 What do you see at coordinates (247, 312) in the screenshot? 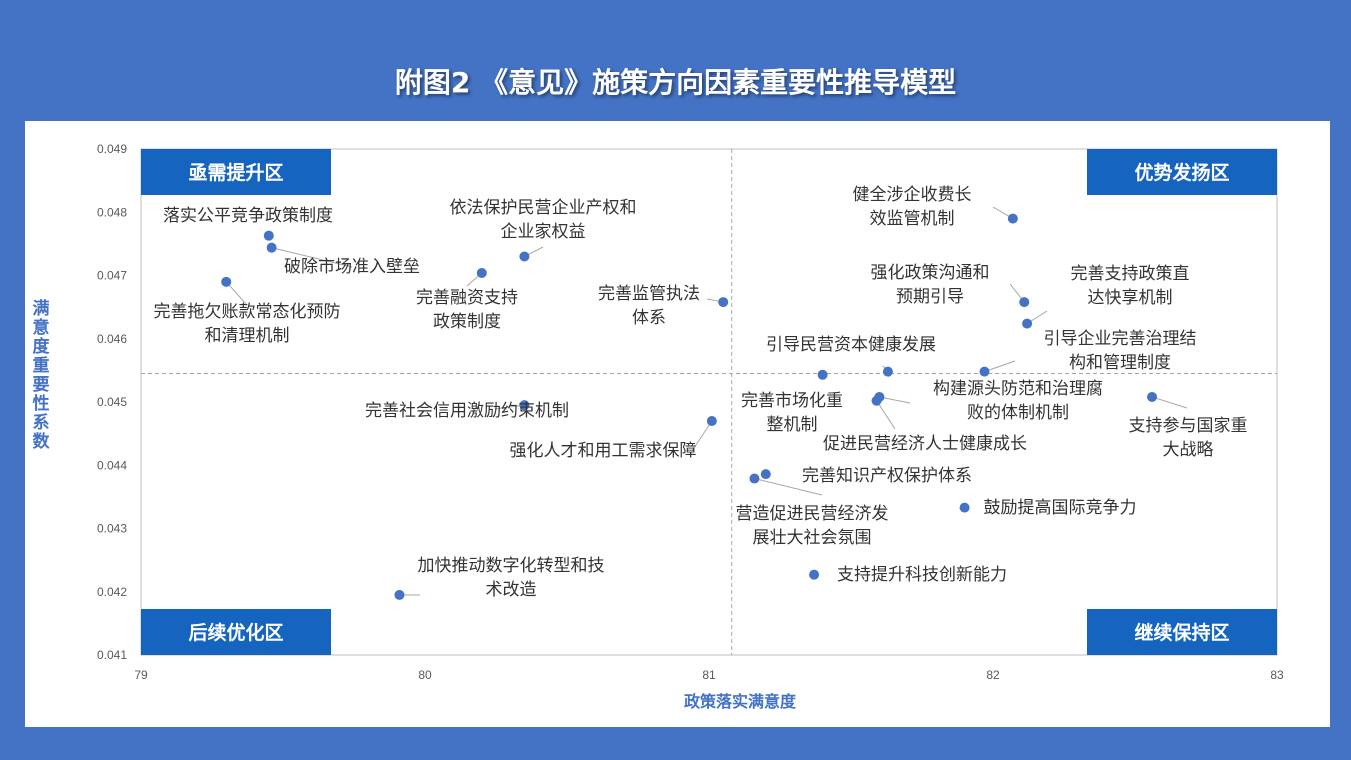
I see `data-label-line: 完善拖欠账款常态化预防` at bounding box center [247, 312].